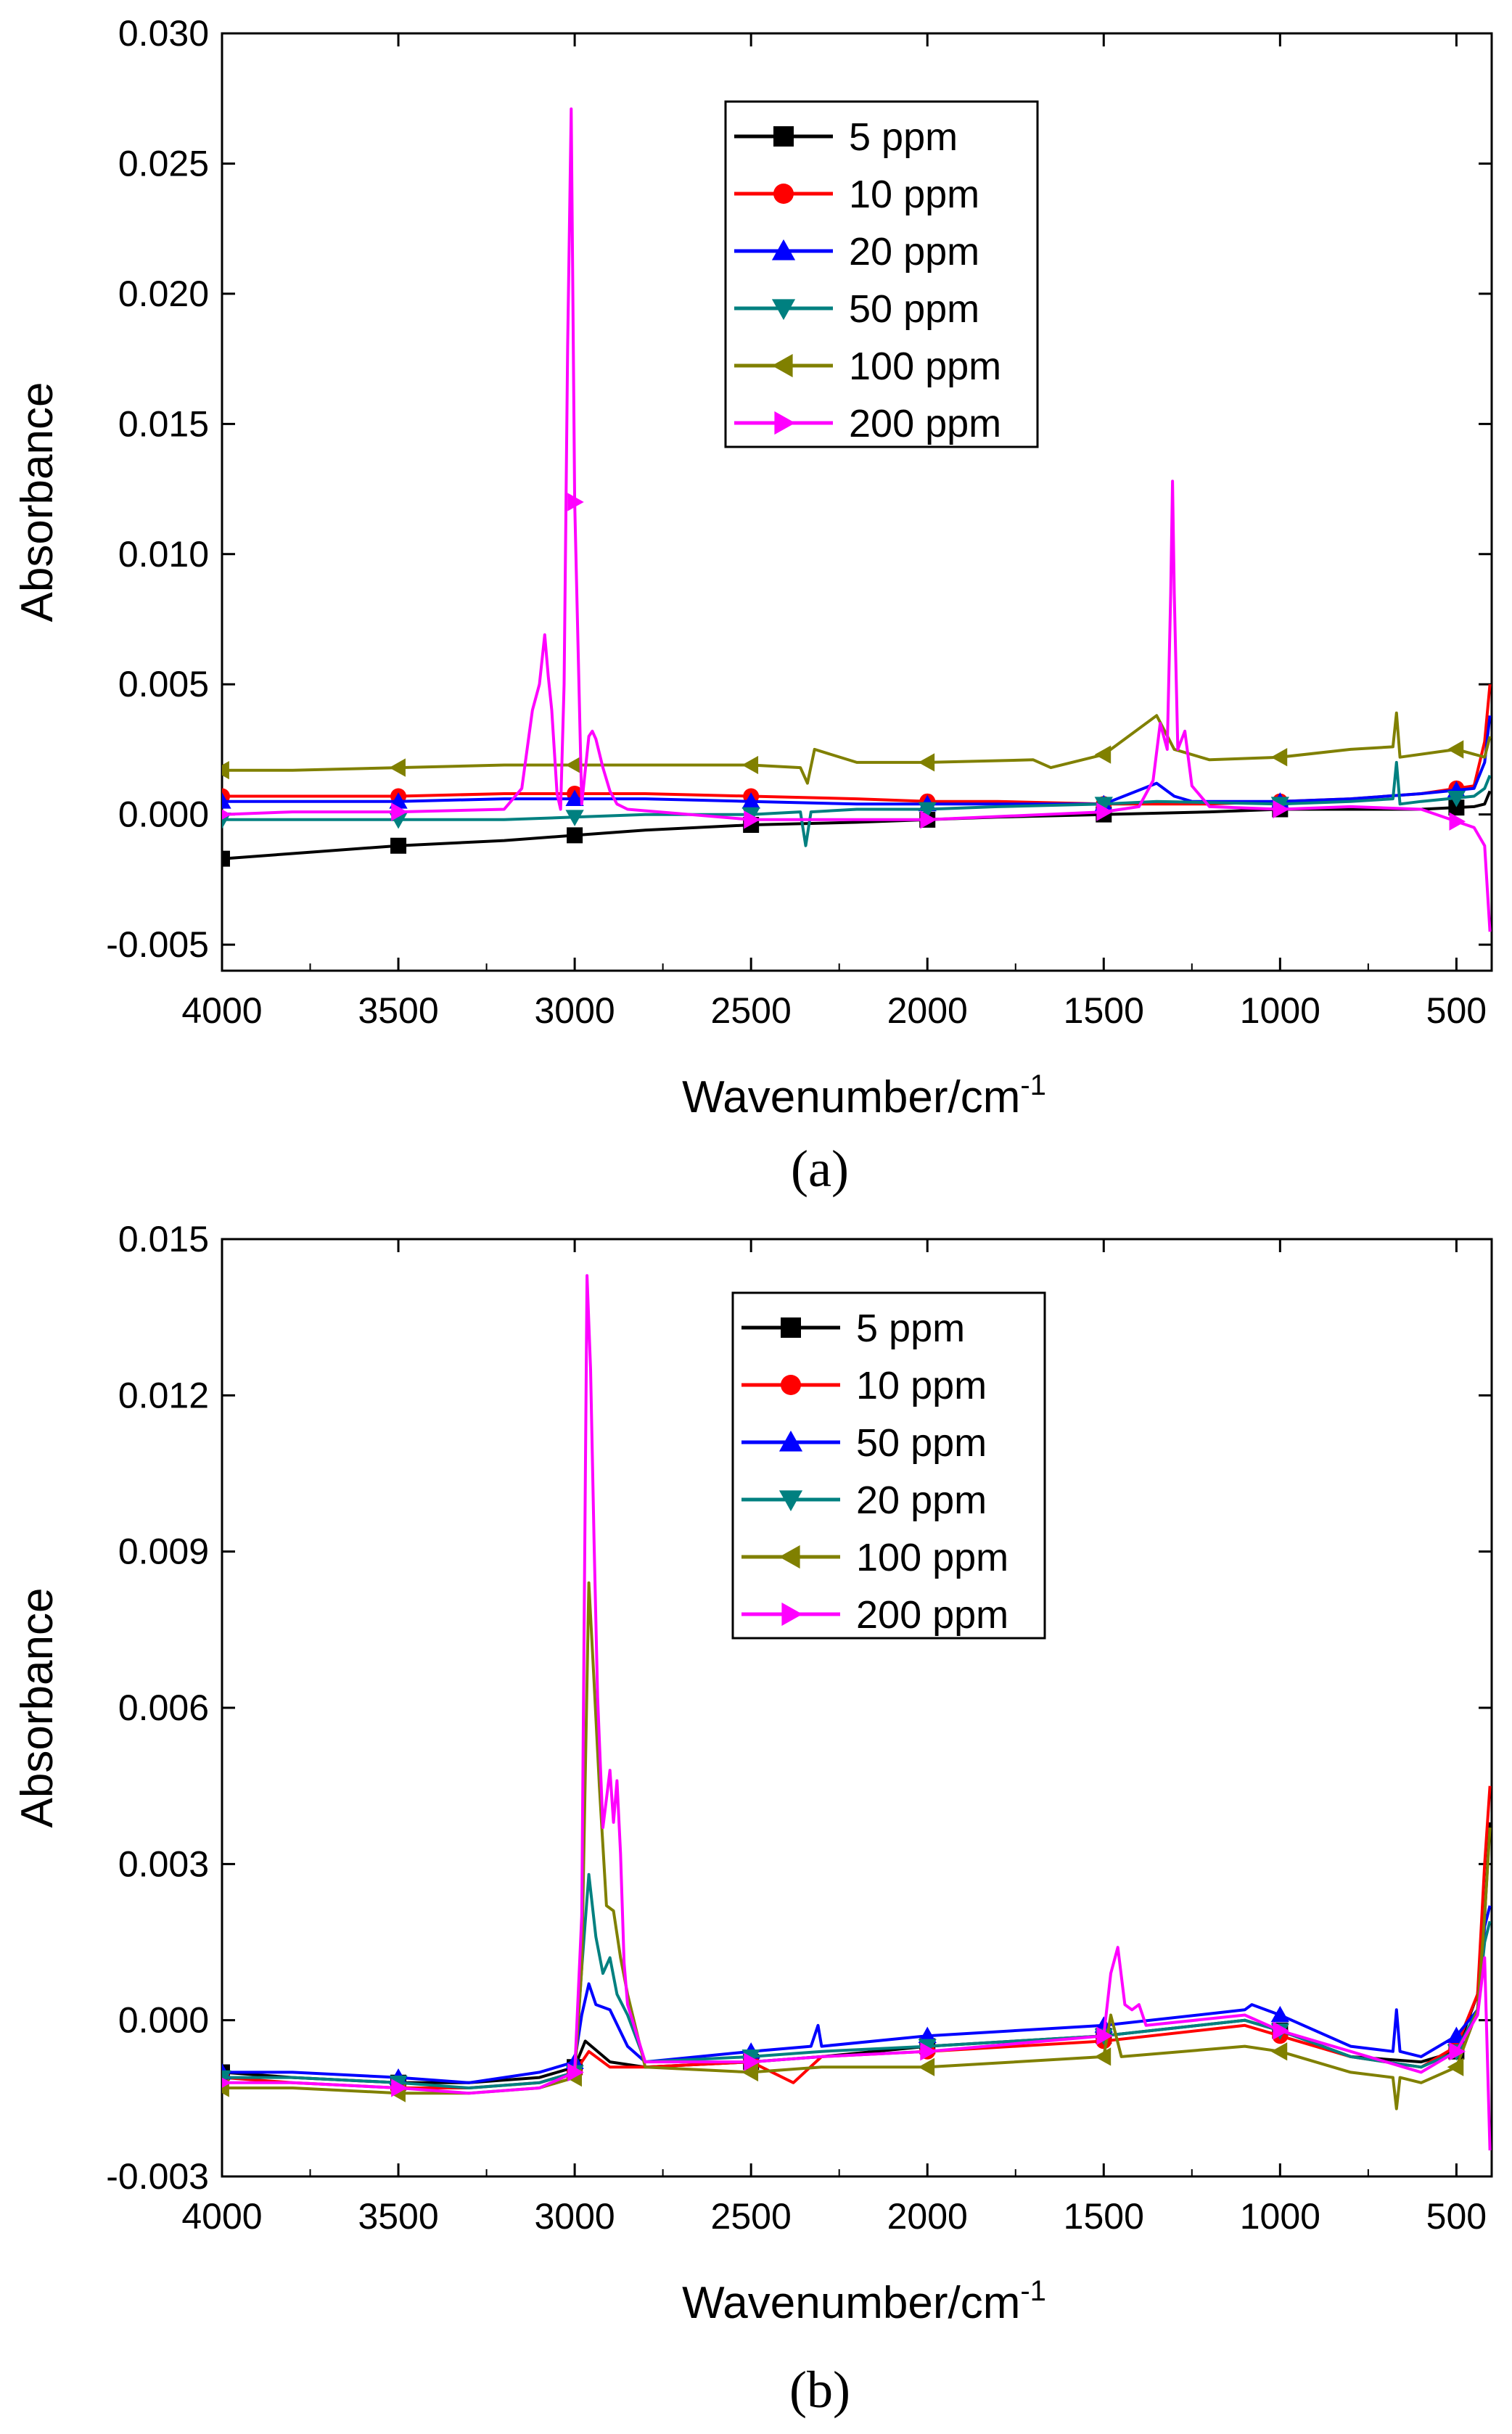  I want to click on y-tick-label: 0.030, so click(163, 33).